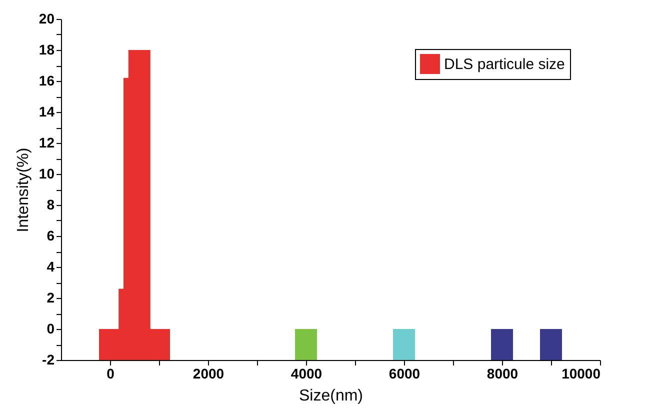  I want to click on y-tick-label: 4, so click(50, 266).